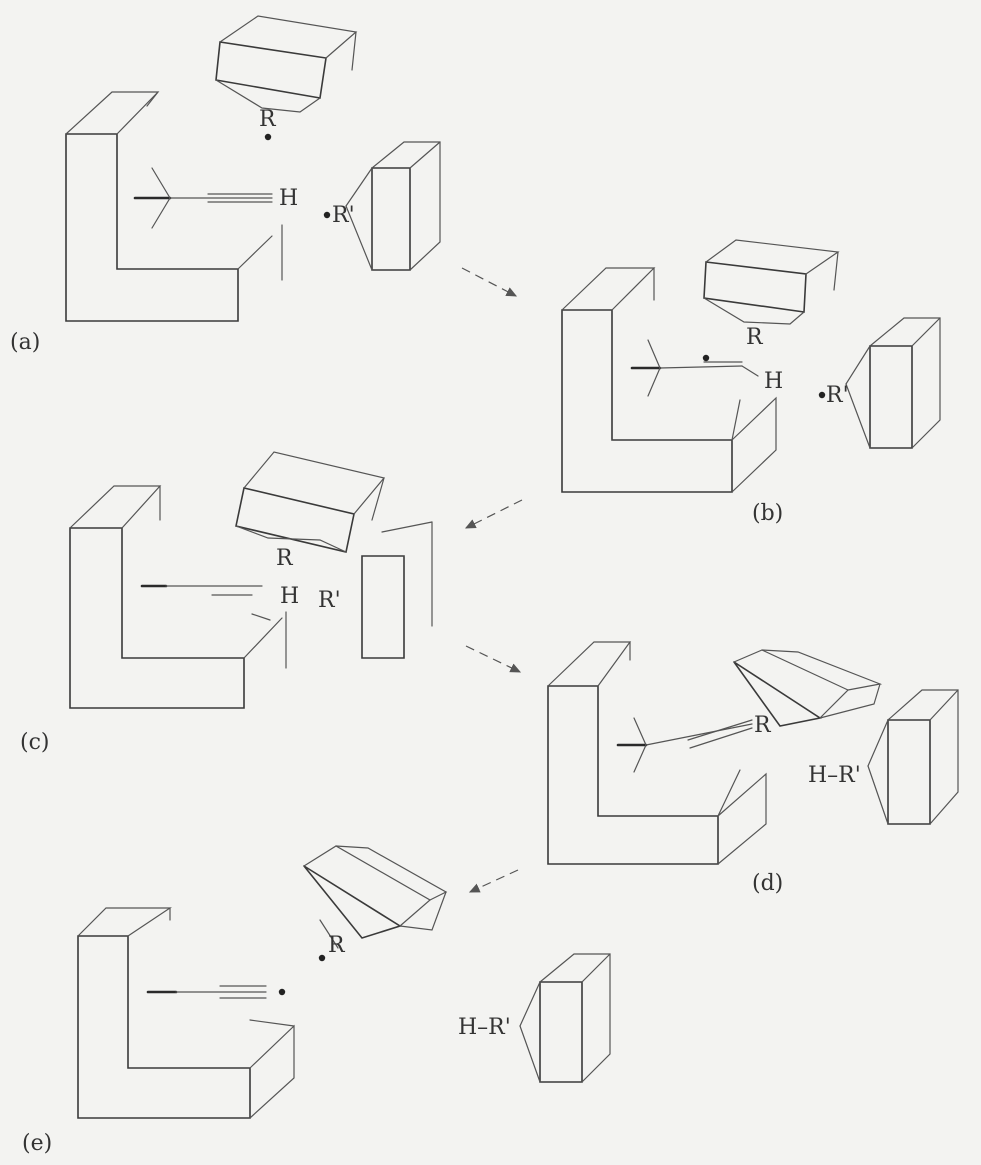  What do you see at coordinates (493, 659) in the screenshot?
I see `arrow-c-to-d` at bounding box center [493, 659].